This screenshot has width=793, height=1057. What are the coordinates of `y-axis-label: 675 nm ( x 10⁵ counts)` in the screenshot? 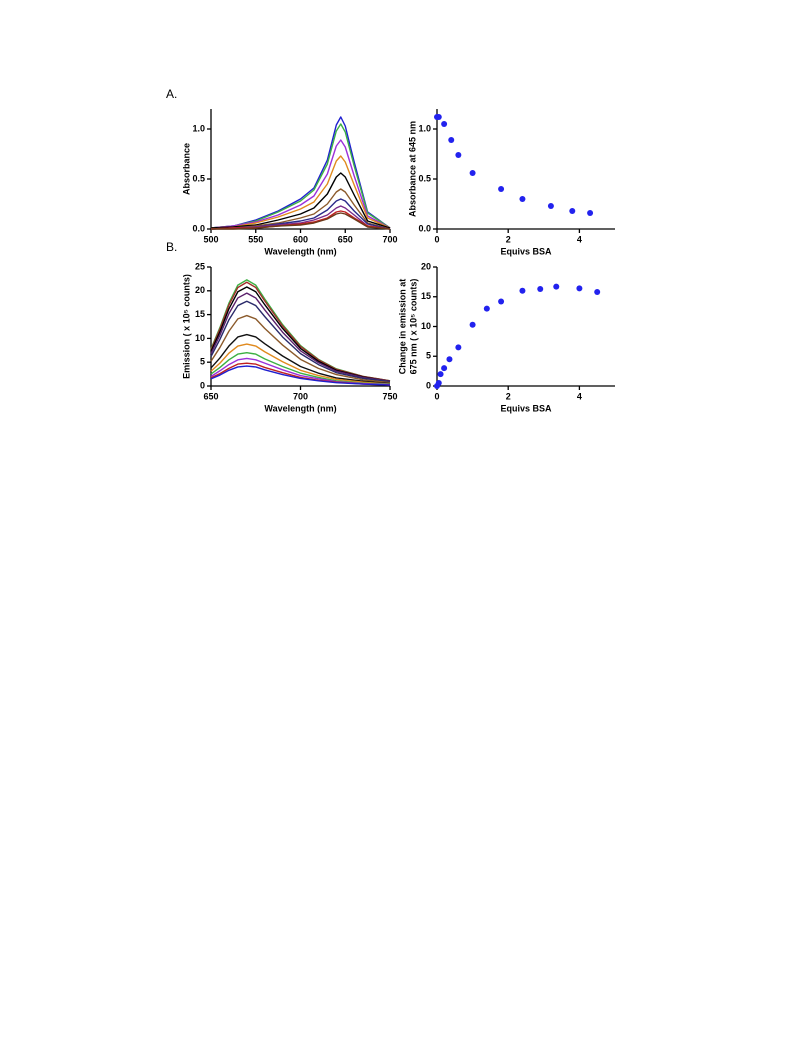 It's located at (413, 327).